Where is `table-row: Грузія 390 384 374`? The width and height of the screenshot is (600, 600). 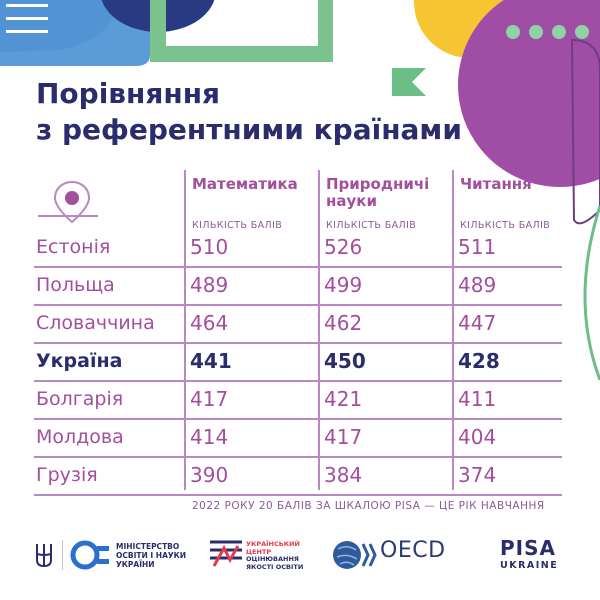 table-row: Грузія 390 384 374 is located at coordinates (298, 477).